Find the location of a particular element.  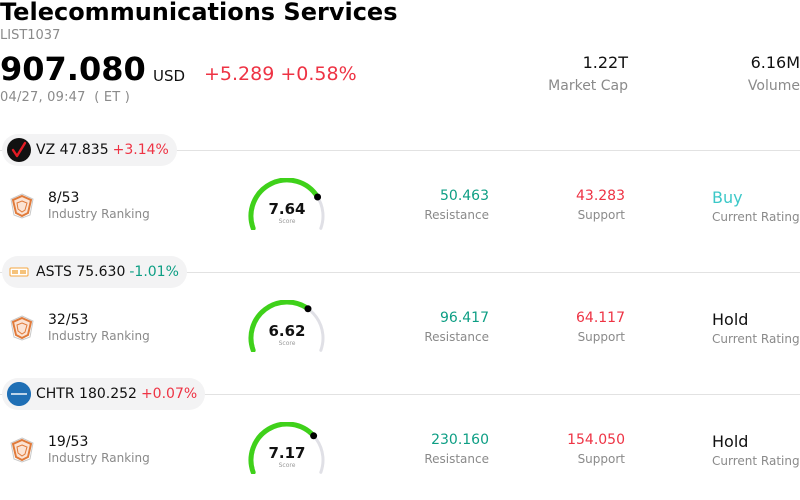

stock-chip: CHTR 180.252 +0.07% is located at coordinates (104, 394).